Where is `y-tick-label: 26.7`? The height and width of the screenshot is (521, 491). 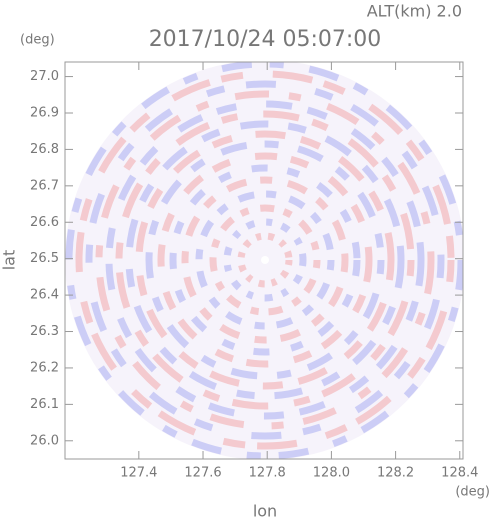
y-tick-label: 26.7 is located at coordinates (44, 185).